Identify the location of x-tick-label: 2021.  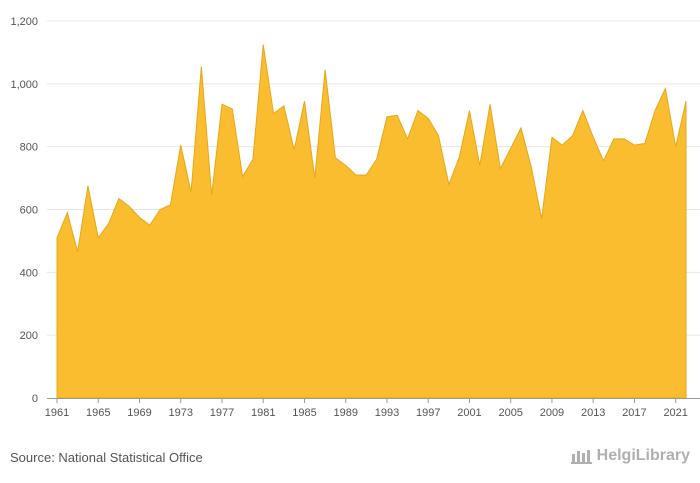
(675, 413).